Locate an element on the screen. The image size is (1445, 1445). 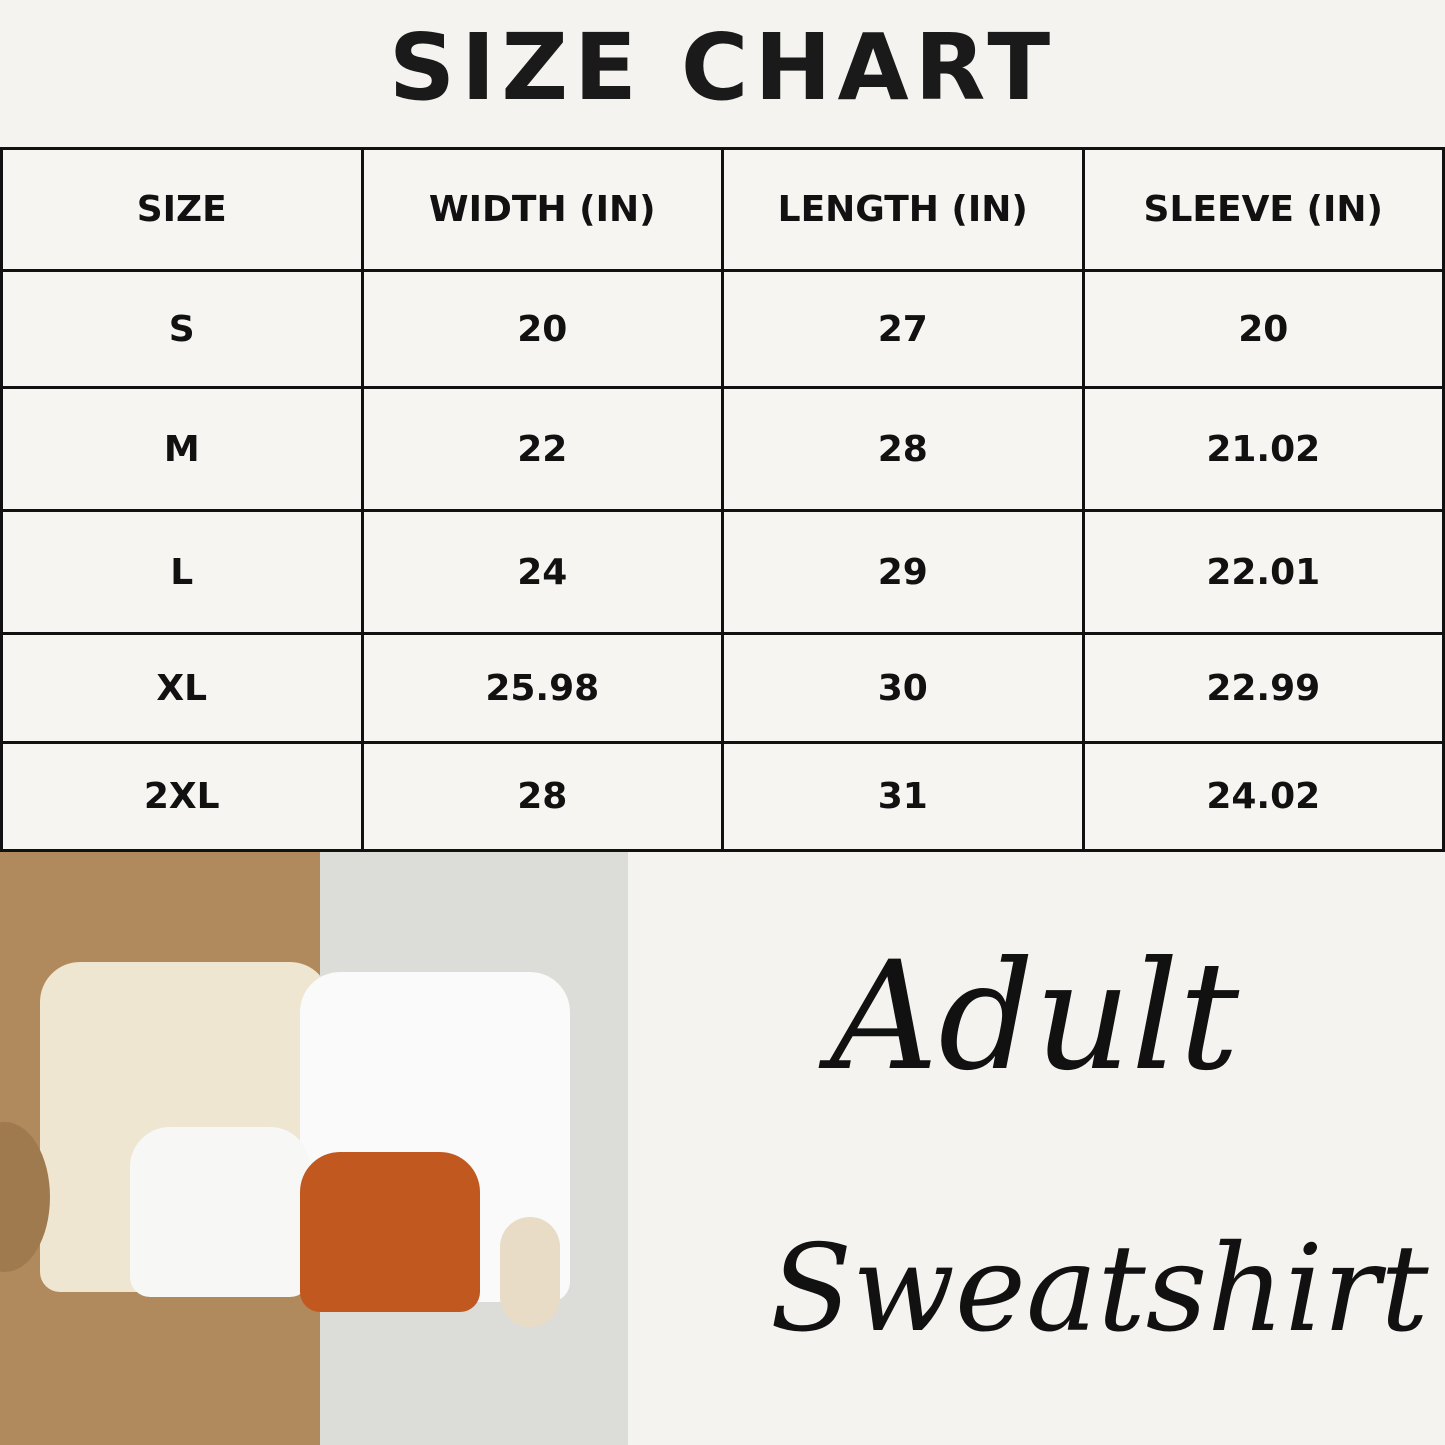
table-header-row: SIZE WIDTH (IN) LENGTH (IN) SLEEVE (IN) is located at coordinates (722, 209).